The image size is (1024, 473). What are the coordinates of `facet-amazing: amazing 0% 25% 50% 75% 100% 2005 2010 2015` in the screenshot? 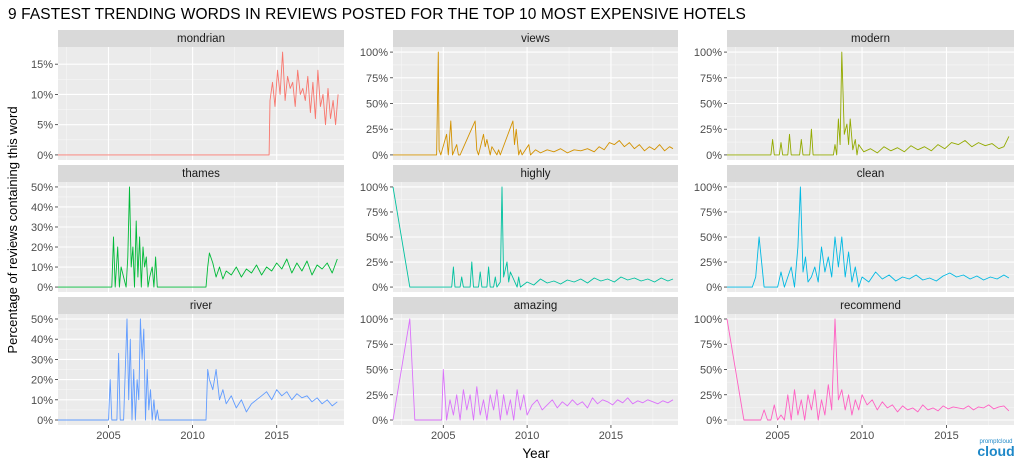 It's located at (519, 369).